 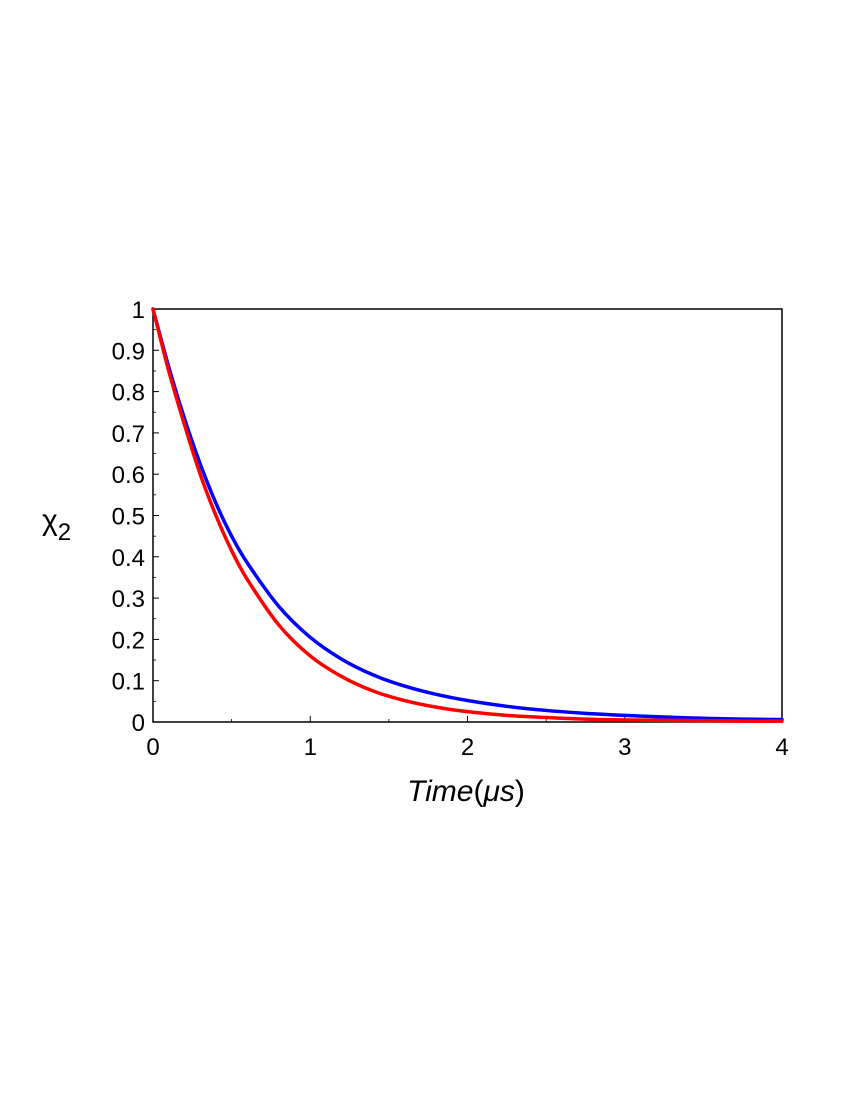 What do you see at coordinates (152, 747) in the screenshot?
I see `x-tick-label: 0` at bounding box center [152, 747].